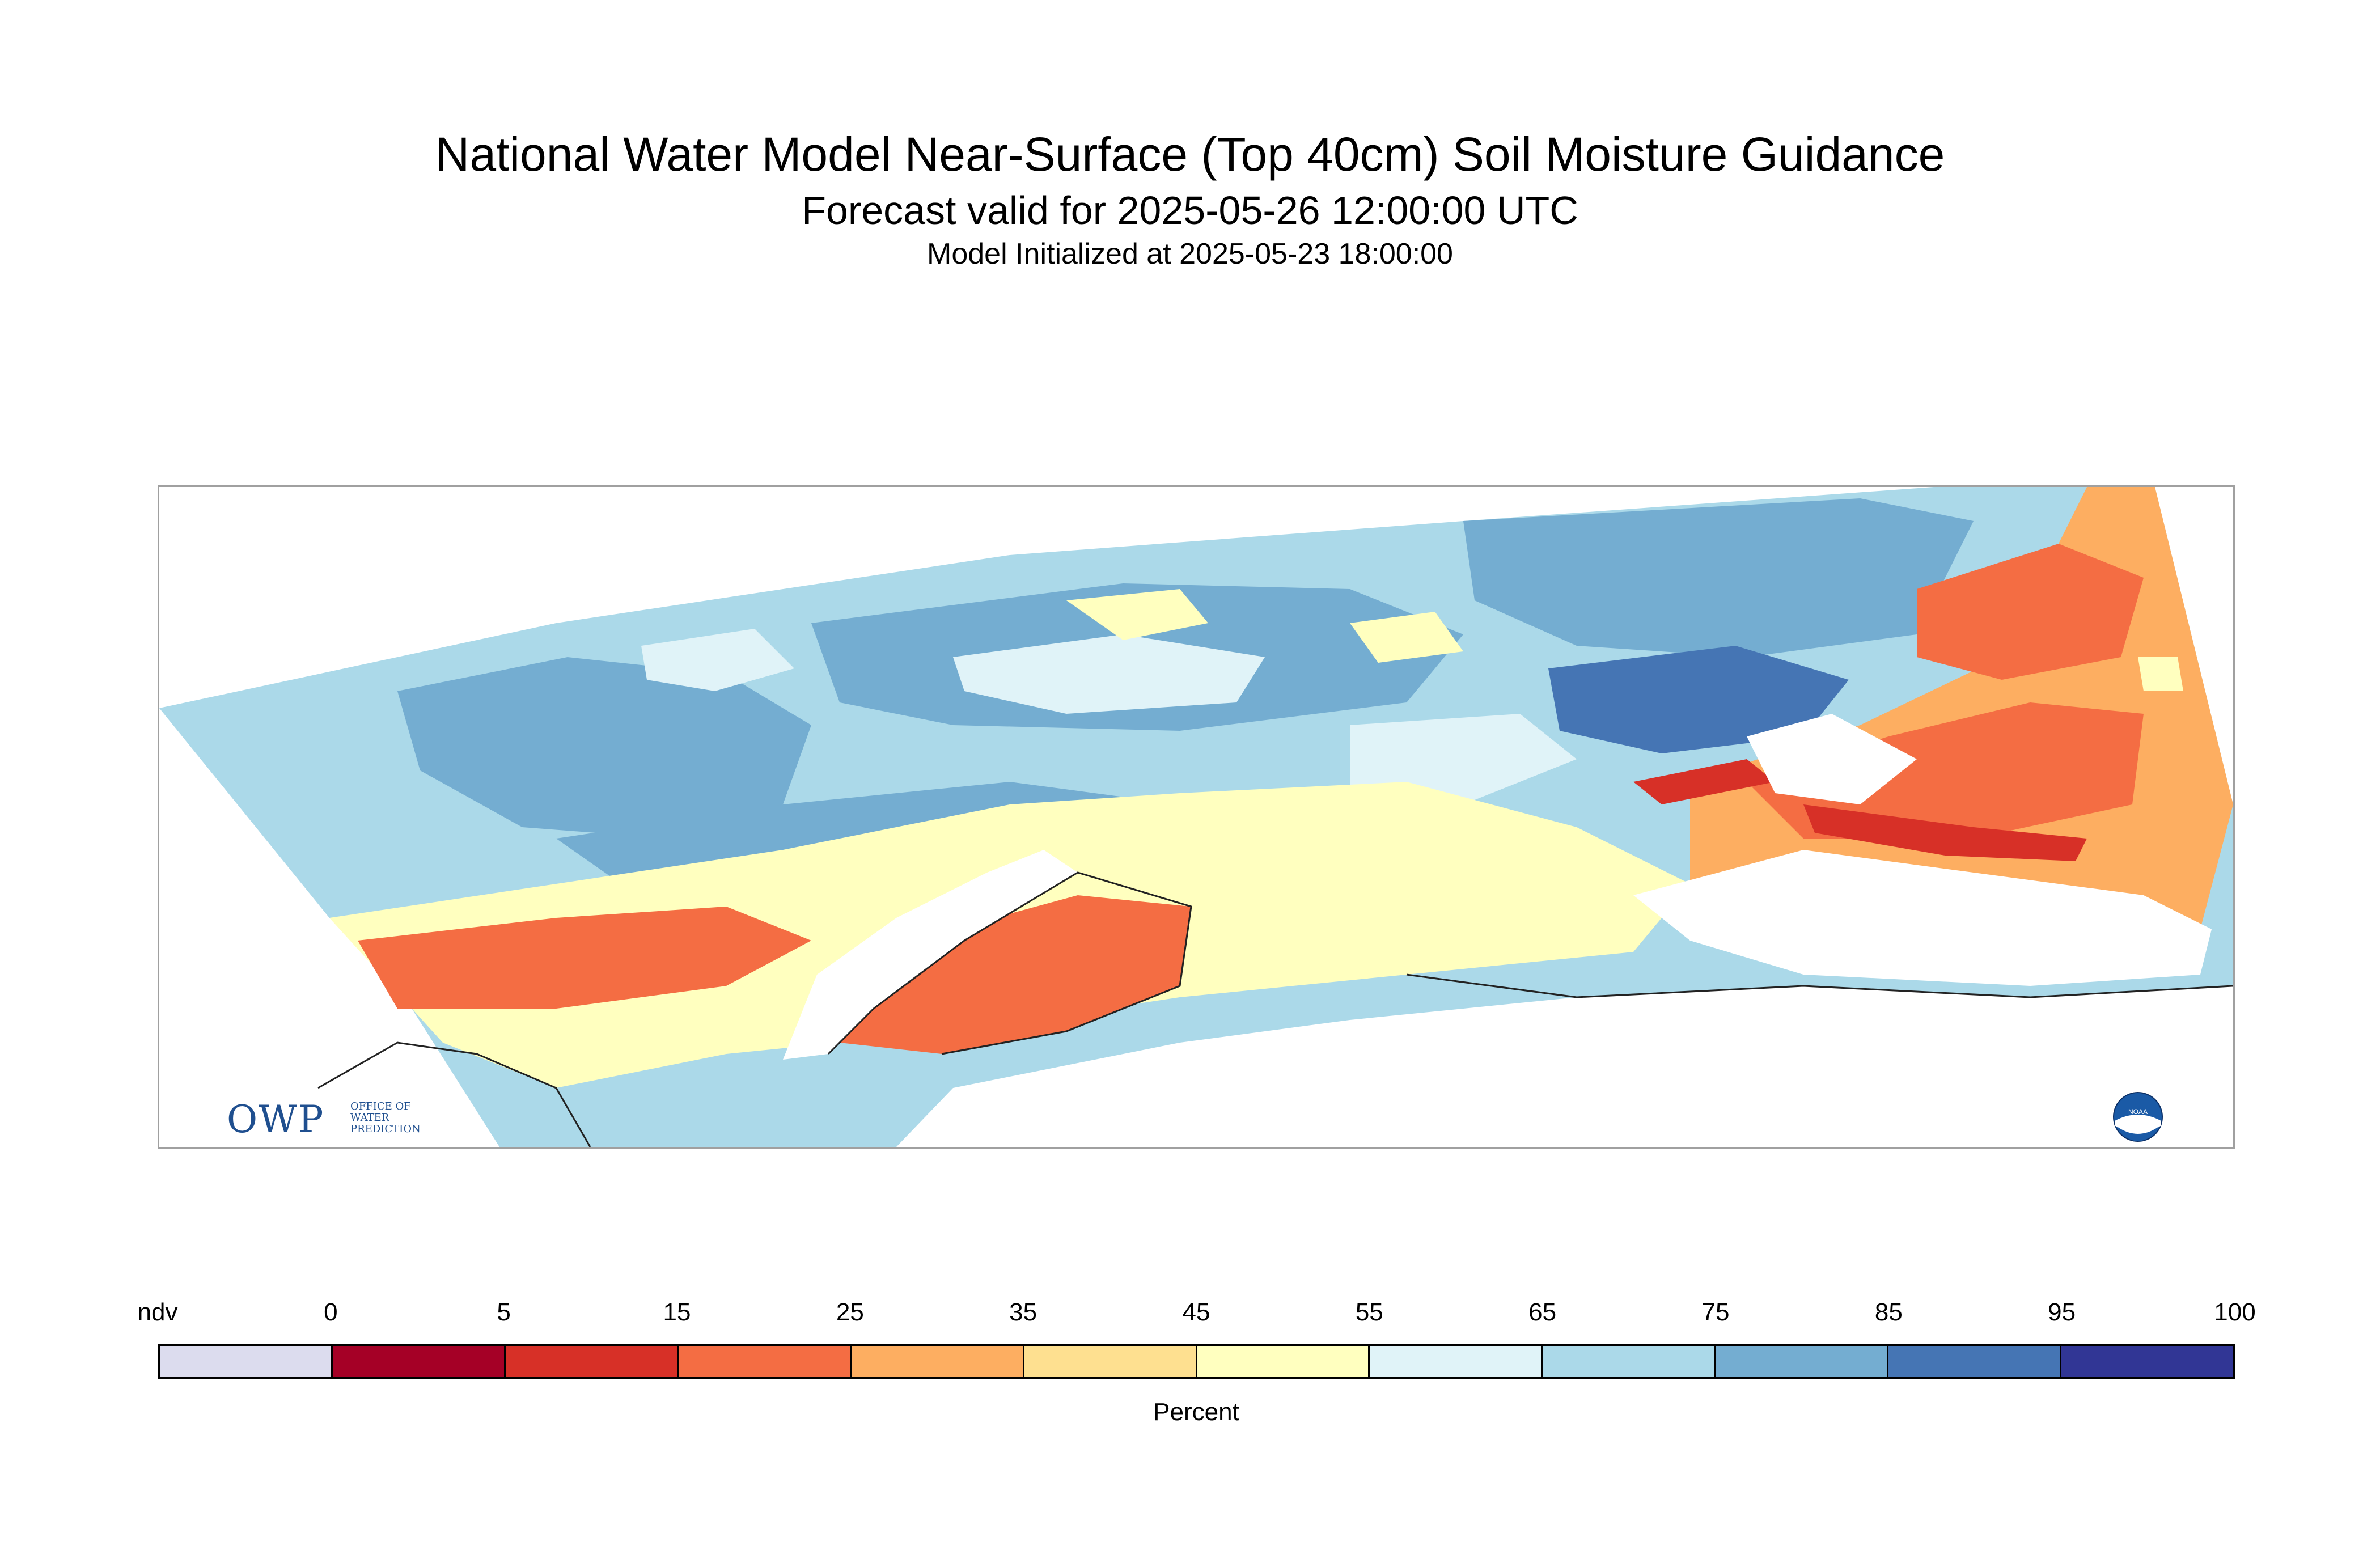  What do you see at coordinates (1196, 1312) in the screenshot?
I see `legend-tick-label: 45` at bounding box center [1196, 1312].